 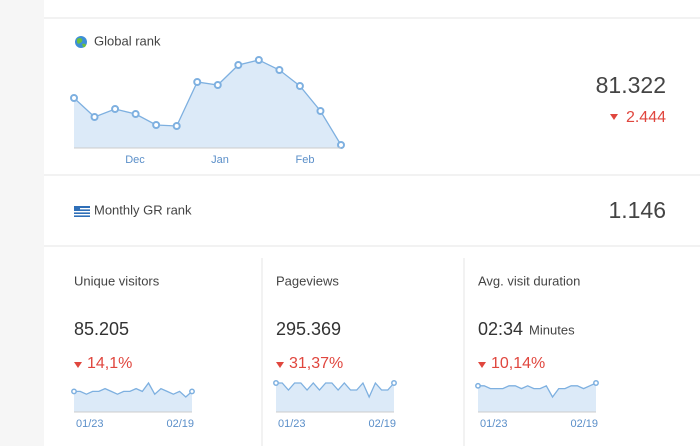 I want to click on metric-value: 02:34, so click(x=500, y=329).